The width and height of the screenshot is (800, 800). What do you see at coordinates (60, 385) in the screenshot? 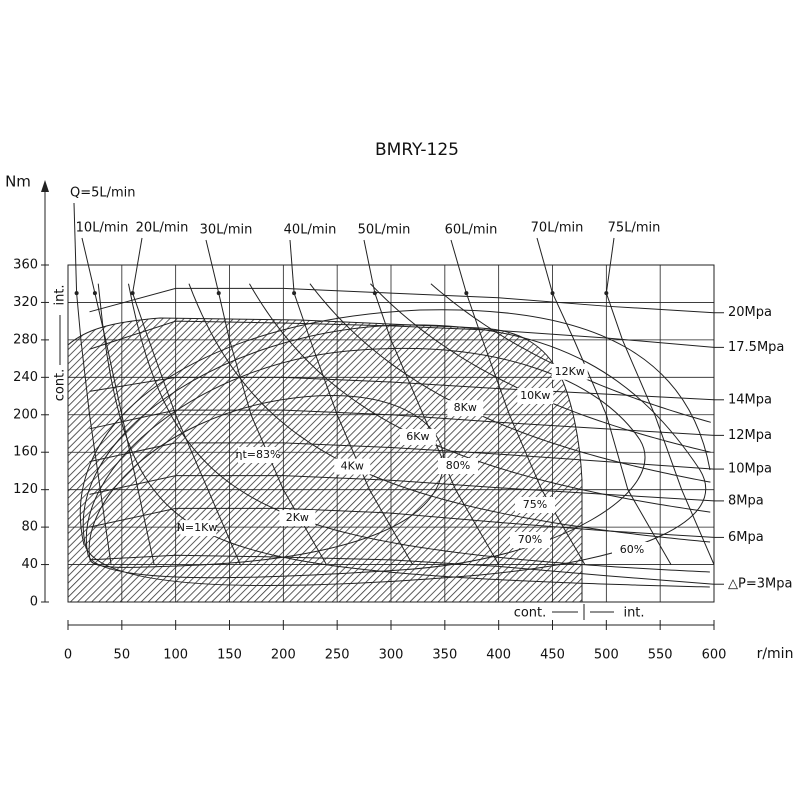
I see `cont-label-left: cont.` at bounding box center [60, 385].